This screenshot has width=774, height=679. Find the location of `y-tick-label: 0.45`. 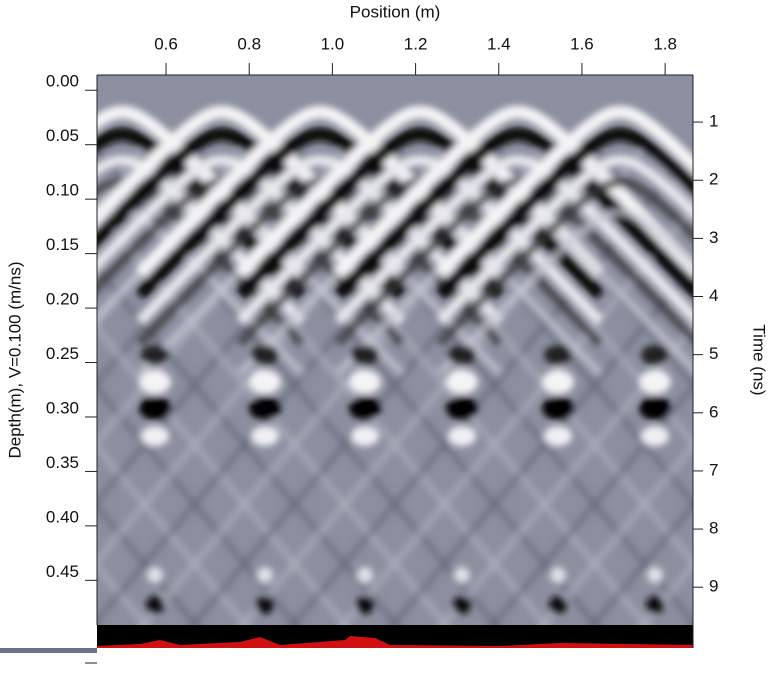

y-tick-label: 0.45 is located at coordinates (62, 571).